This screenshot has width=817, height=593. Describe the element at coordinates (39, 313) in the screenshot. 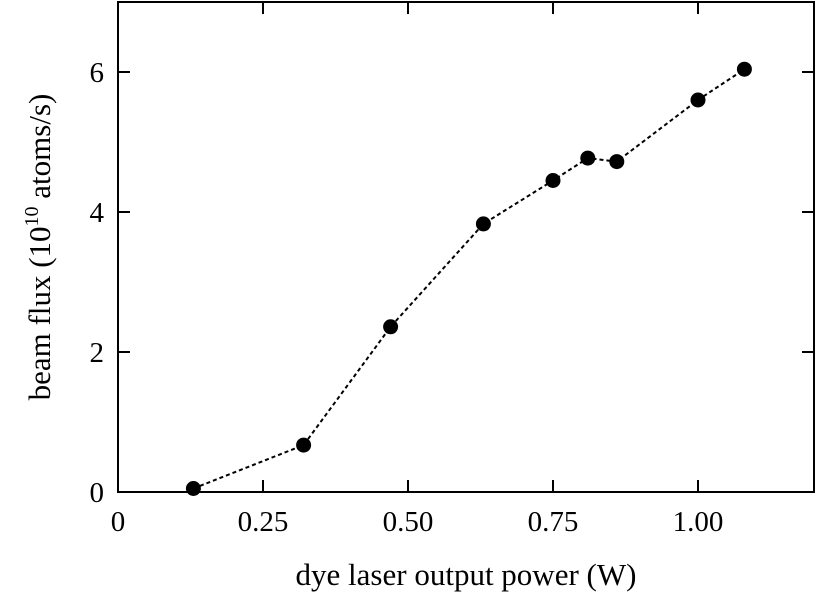

I see `y-axis-title-prefix: beam flux (10` at that location.